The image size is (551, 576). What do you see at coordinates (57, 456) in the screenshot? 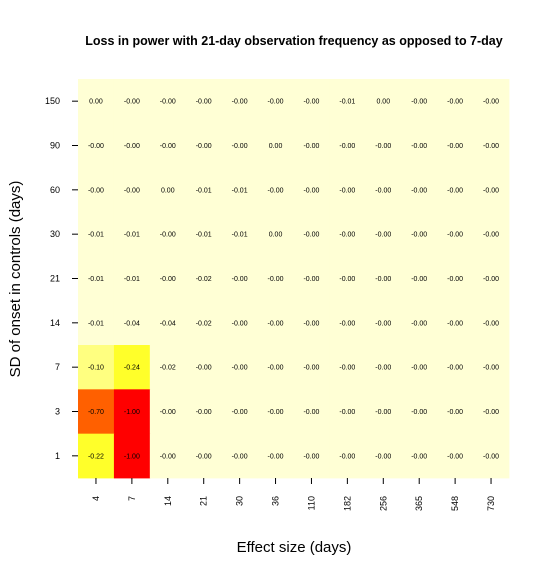
I see `y-tick-label: 1` at bounding box center [57, 456].